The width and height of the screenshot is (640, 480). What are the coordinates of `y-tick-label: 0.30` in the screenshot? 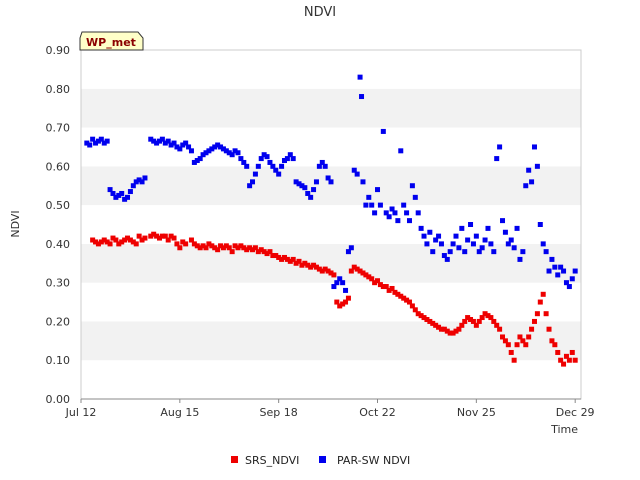 It's located at (58, 283).